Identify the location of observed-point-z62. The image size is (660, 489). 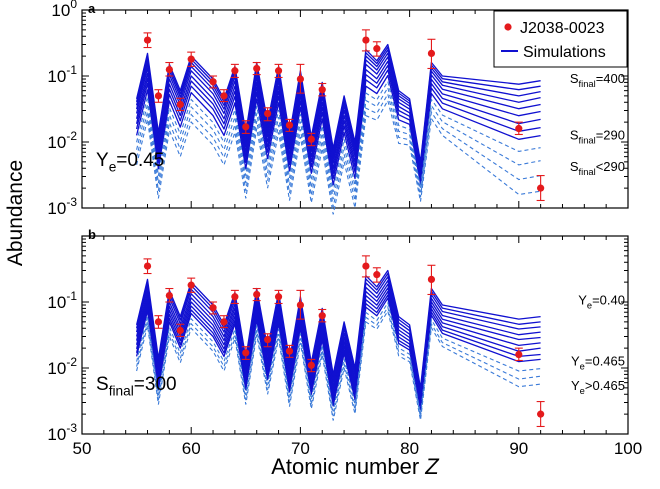
(213, 308).